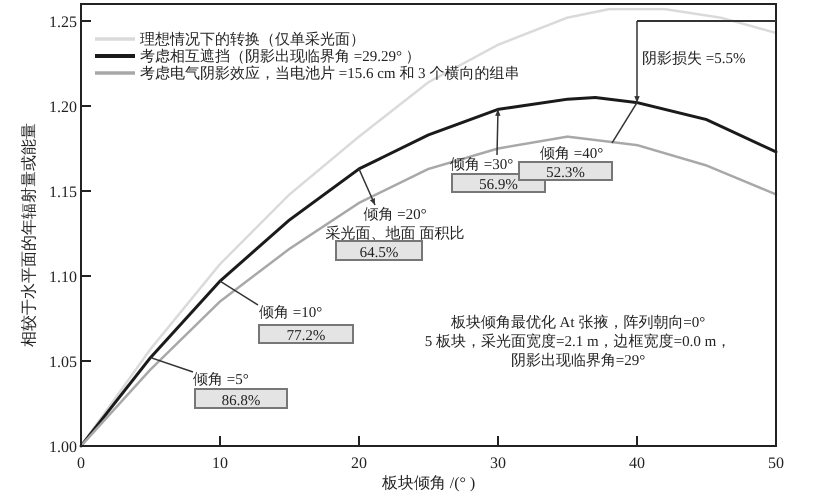  Describe the element at coordinates (29, 235) in the screenshot. I see `y-axis-title: 相较于水平面的年辐射量或能量` at that location.